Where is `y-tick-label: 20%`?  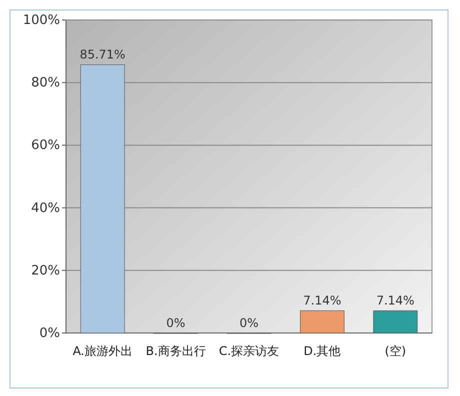
y-tick-label: 20% is located at coordinates (45, 270).